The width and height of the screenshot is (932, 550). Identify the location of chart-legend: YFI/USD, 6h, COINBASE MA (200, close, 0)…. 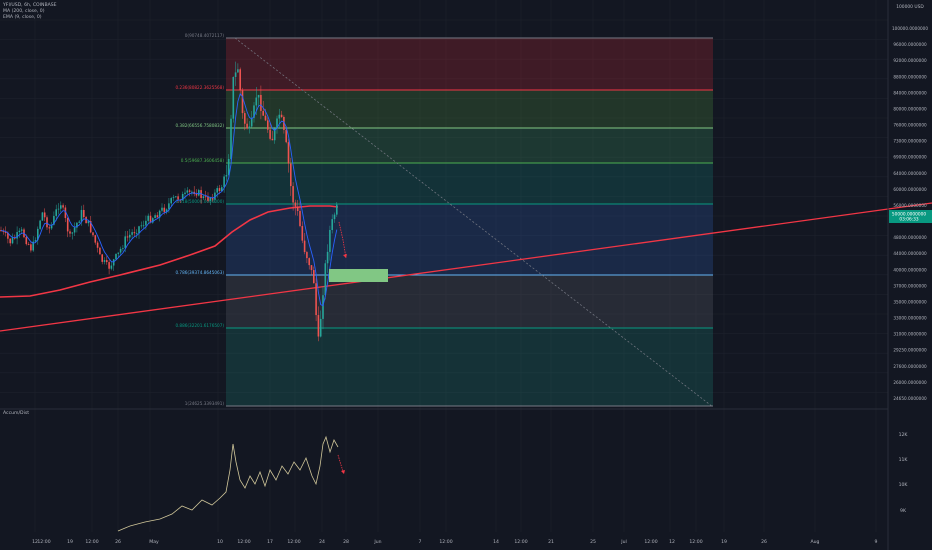
(30, 12).